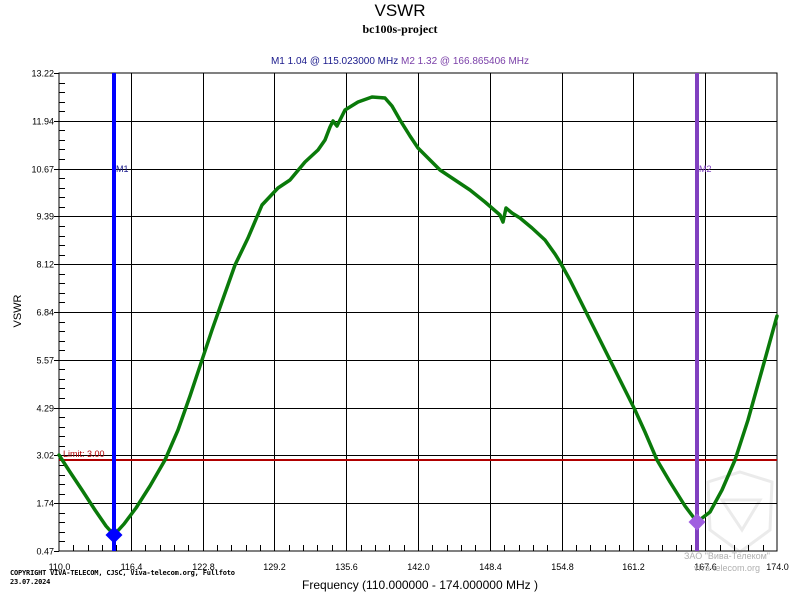 The image size is (800, 600). What do you see at coordinates (490, 567) in the screenshot?
I see `x-tick-label: 148.4` at bounding box center [490, 567].